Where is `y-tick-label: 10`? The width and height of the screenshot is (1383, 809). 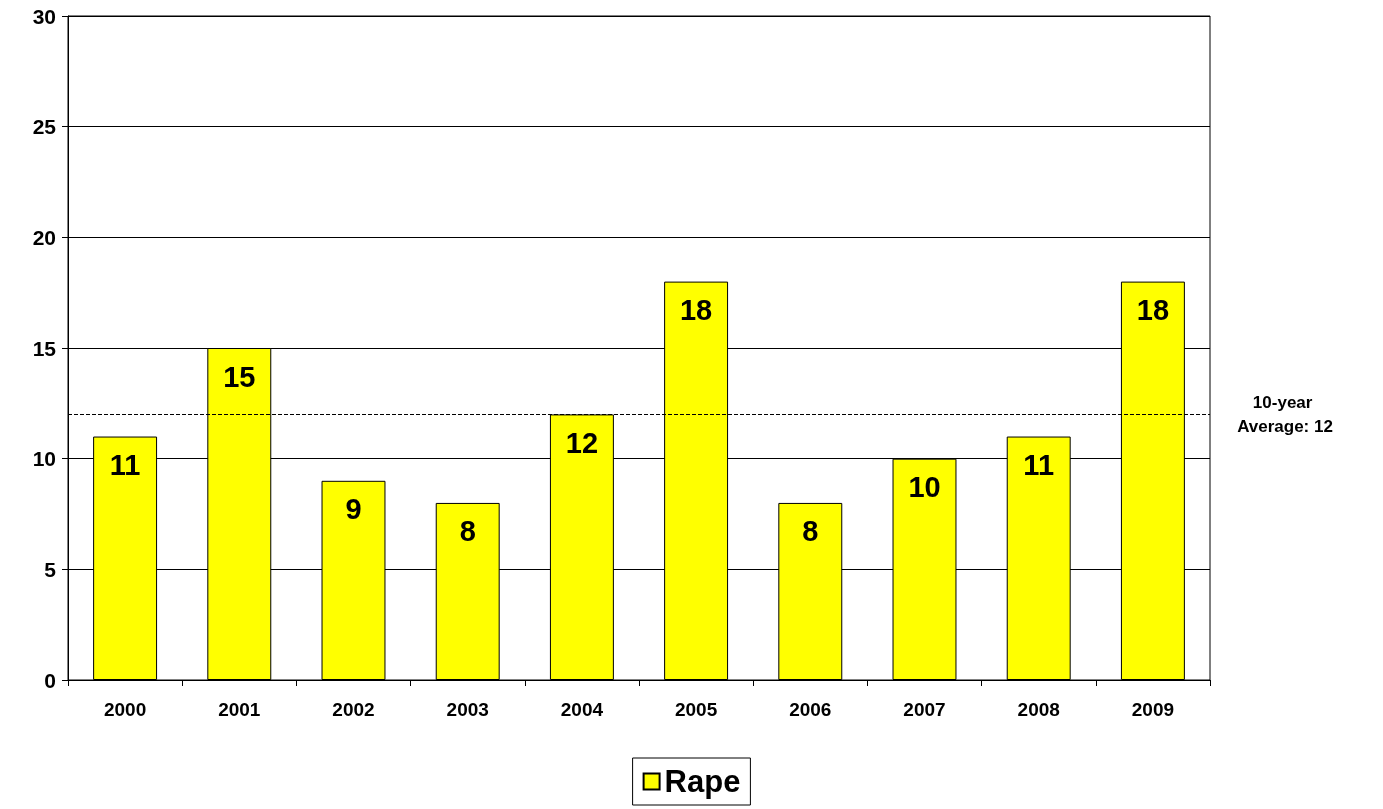
y-tick-label: 10 is located at coordinates (44, 459).